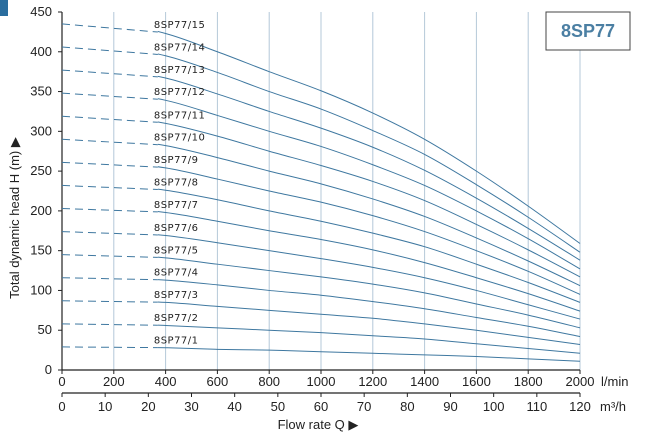  Describe the element at coordinates (613, 406) in the screenshot. I see `x2-unit-m3h: m³/h` at that location.